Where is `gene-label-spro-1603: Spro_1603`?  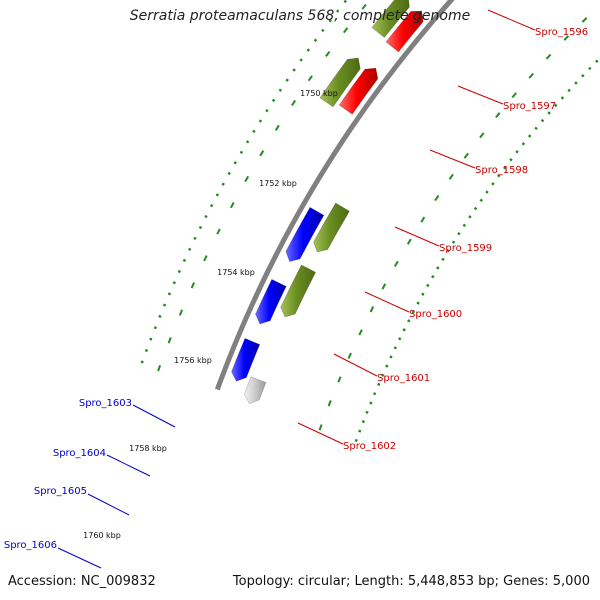
gene-label-spro-1603: Spro_1603 is located at coordinates (105, 403).